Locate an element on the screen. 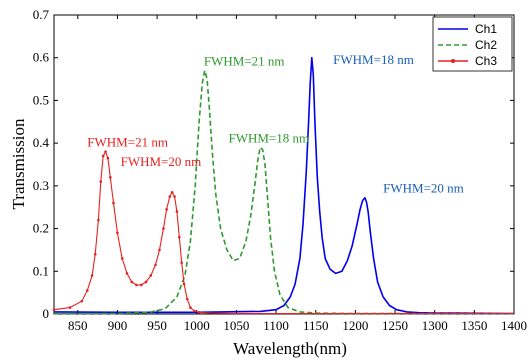 This screenshot has width=528, height=361. x-tick-label: 1300 is located at coordinates (435, 325).